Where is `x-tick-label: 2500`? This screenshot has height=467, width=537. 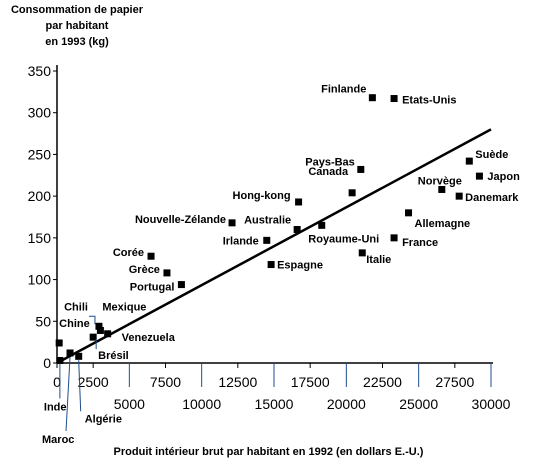
x-tick-label: 2500 is located at coordinates (93, 382).